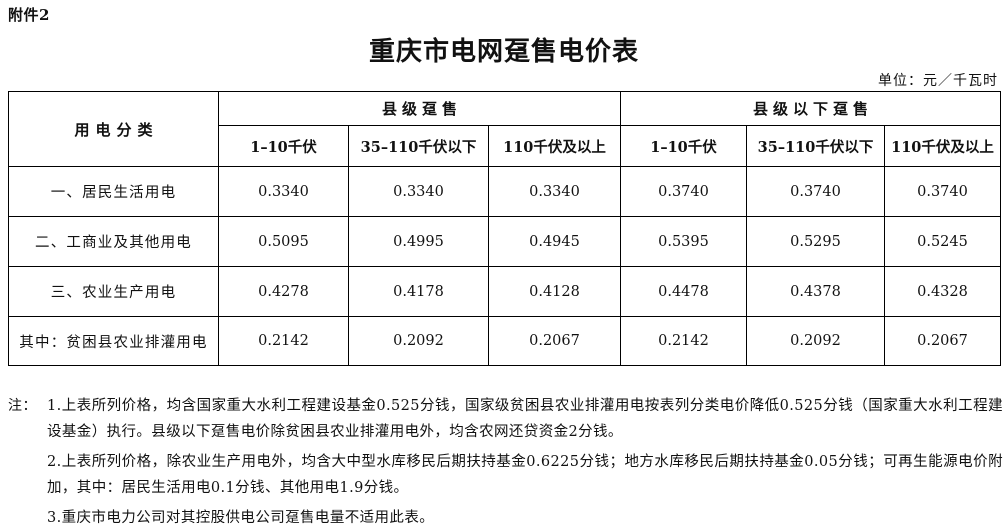 This screenshot has width=1008, height=531. Describe the element at coordinates (810, 108) in the screenshot. I see `header-group-sub-county: 县级以下趸售` at that location.